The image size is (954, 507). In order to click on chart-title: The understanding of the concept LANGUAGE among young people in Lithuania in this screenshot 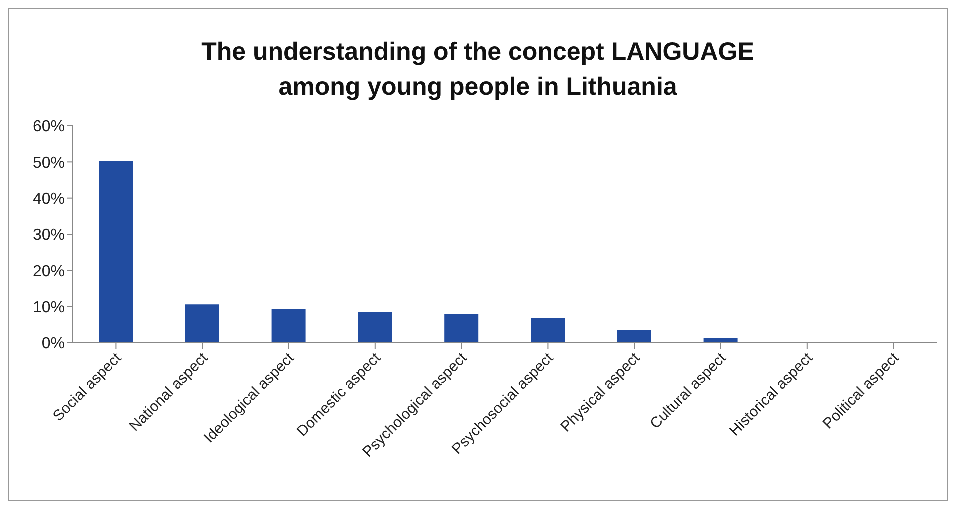, I will do `click(478, 70)`.